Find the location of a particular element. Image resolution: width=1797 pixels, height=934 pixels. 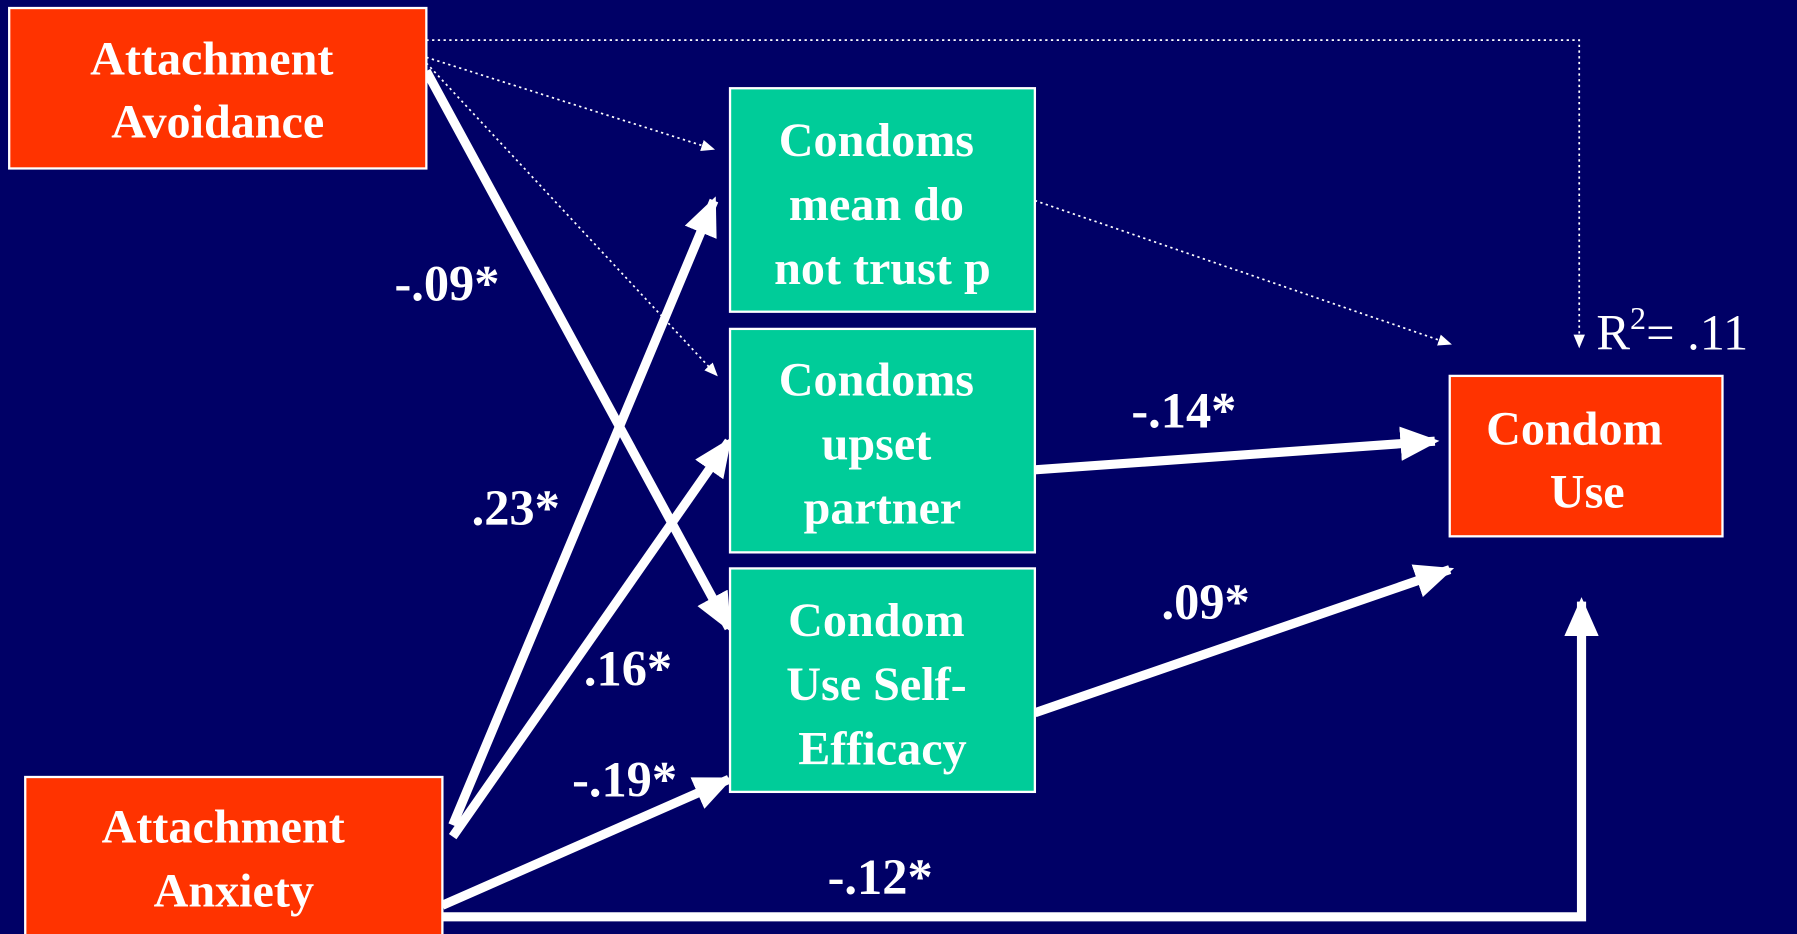

node-label: Attachment Anxiety is located at coordinates (229, 858).